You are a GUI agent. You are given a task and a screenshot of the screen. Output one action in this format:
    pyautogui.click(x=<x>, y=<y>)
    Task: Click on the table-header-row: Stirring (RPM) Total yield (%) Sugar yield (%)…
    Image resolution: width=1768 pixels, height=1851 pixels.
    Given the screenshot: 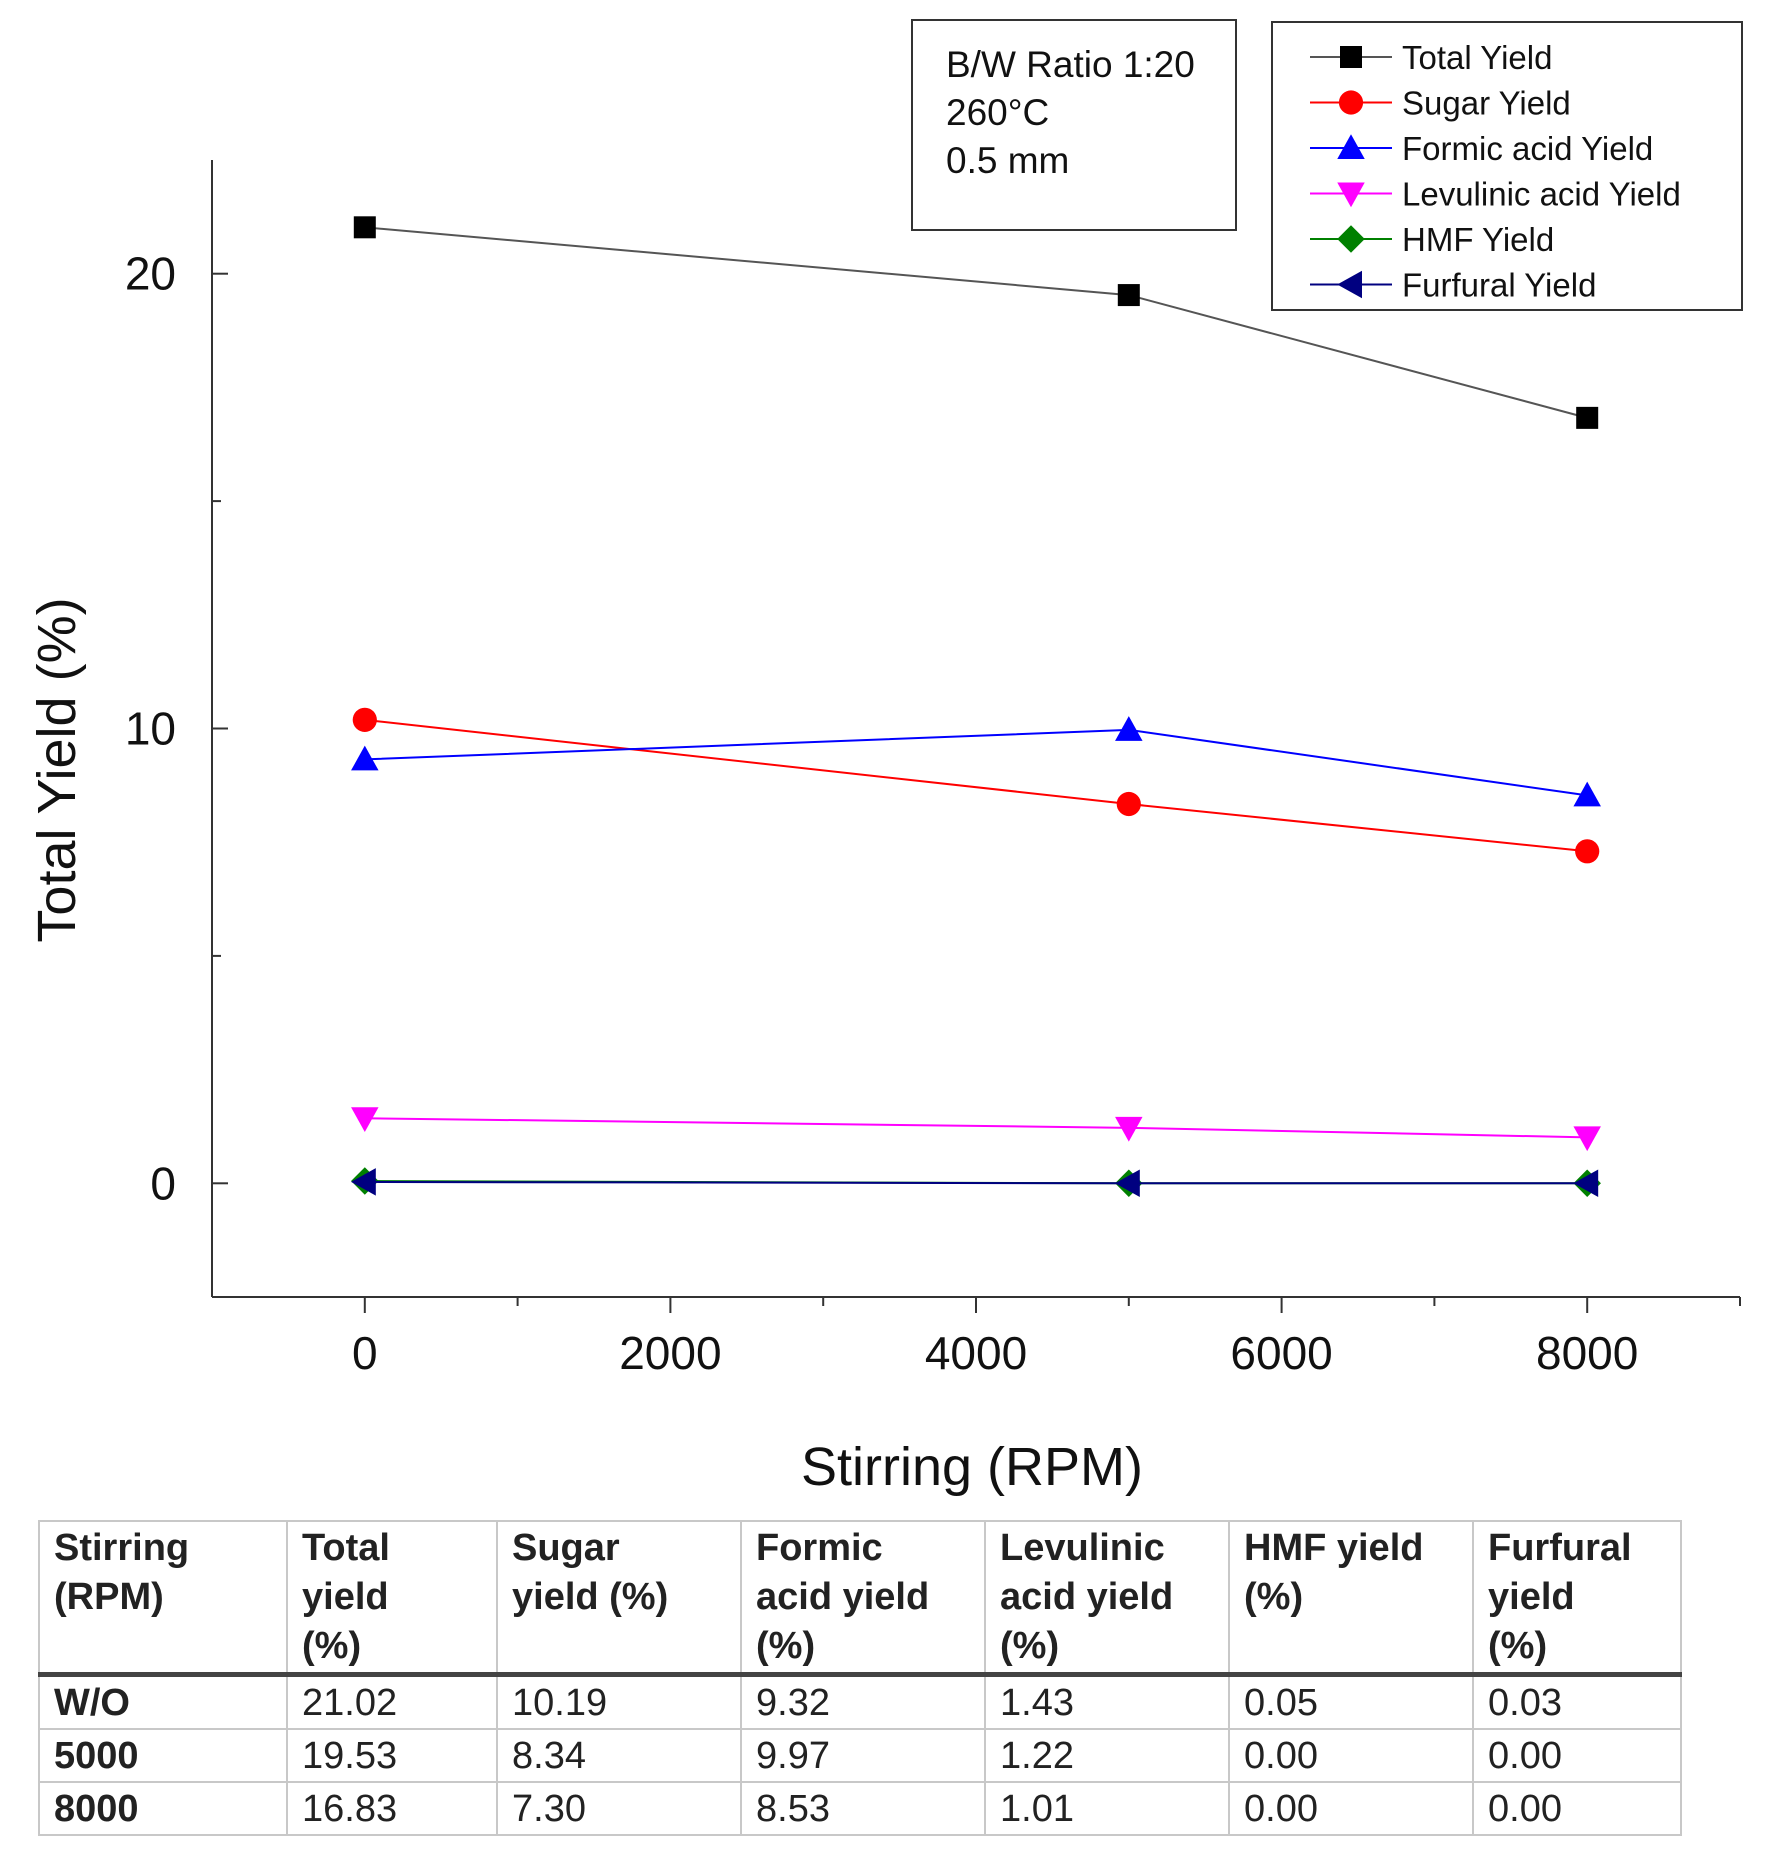 What is the action you would take?
    pyautogui.click(x=860, y=1598)
    